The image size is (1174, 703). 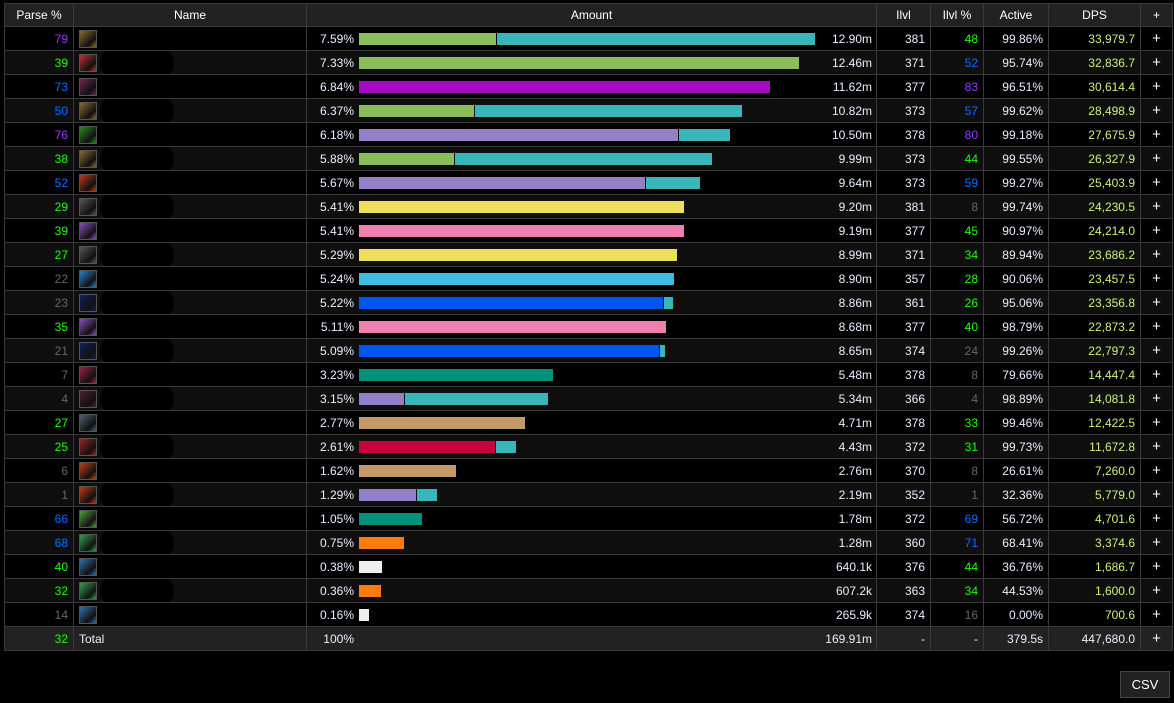 What do you see at coordinates (903, 15) in the screenshot?
I see `header-ilvl: Ilvl` at bounding box center [903, 15].